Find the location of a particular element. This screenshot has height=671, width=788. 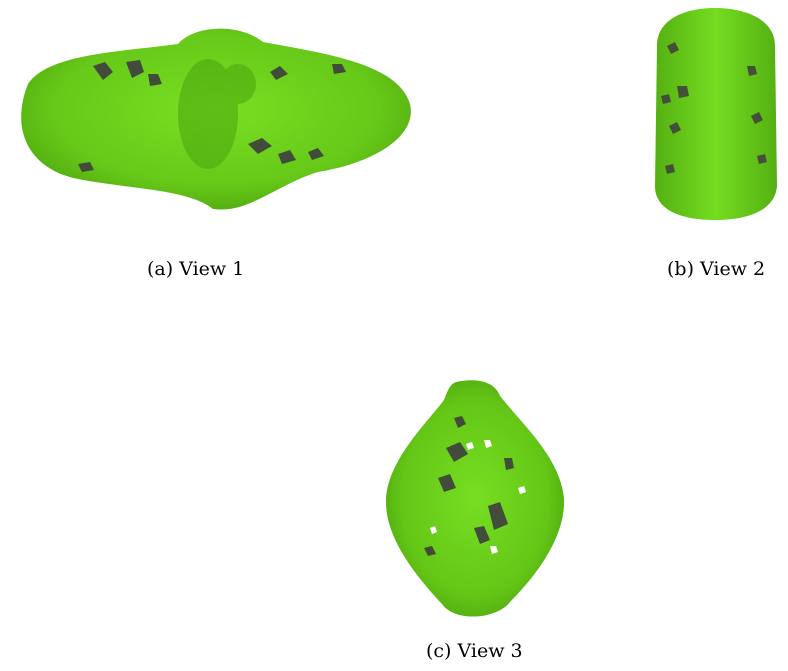

view-2-render is located at coordinates (716, 114).